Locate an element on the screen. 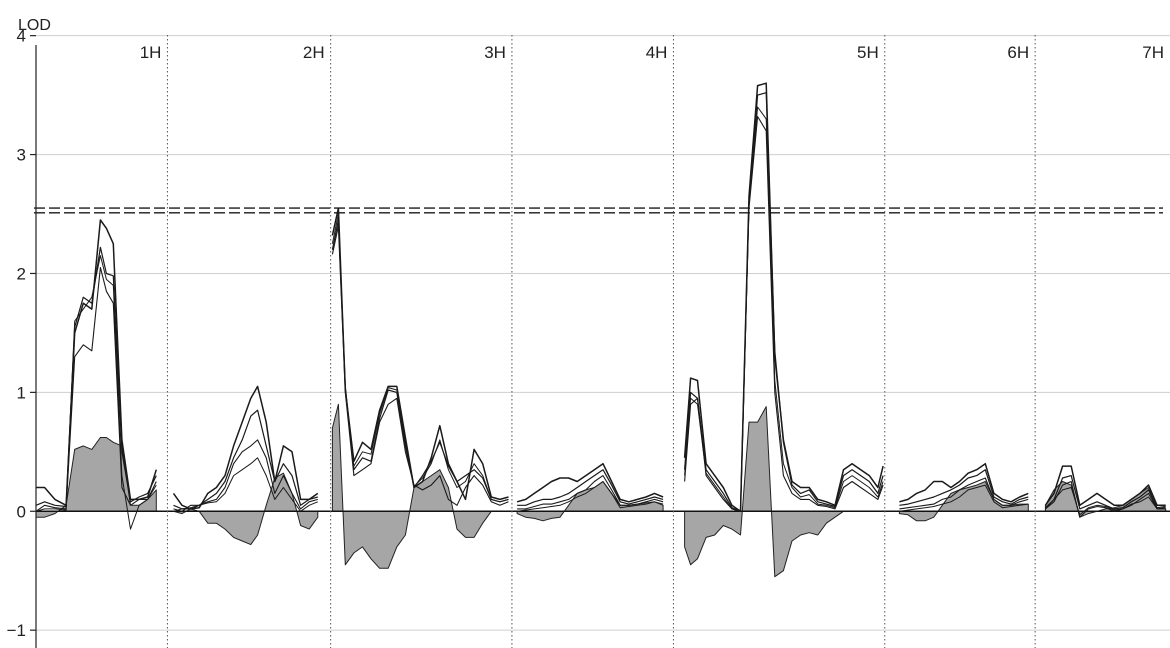 The image size is (1170, 648). chromosome-label-1H: 1H is located at coordinates (151, 52).